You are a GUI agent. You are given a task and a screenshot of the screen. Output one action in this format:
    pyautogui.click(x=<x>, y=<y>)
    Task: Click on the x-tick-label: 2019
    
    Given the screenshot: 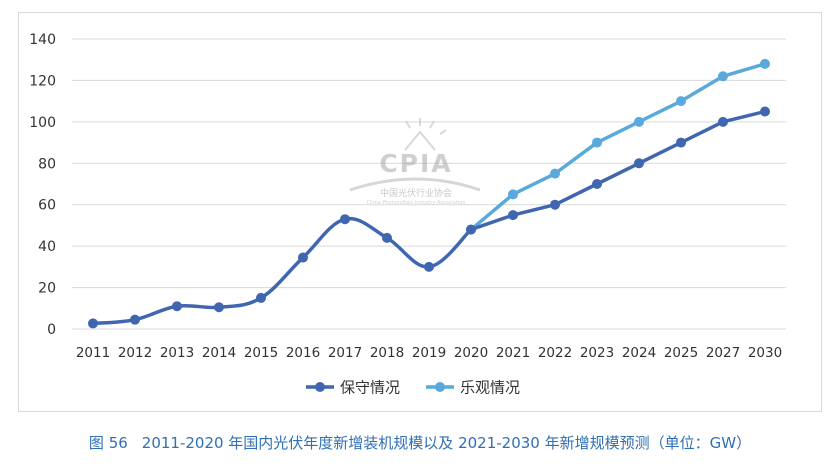 What is the action you would take?
    pyautogui.click(x=429, y=353)
    